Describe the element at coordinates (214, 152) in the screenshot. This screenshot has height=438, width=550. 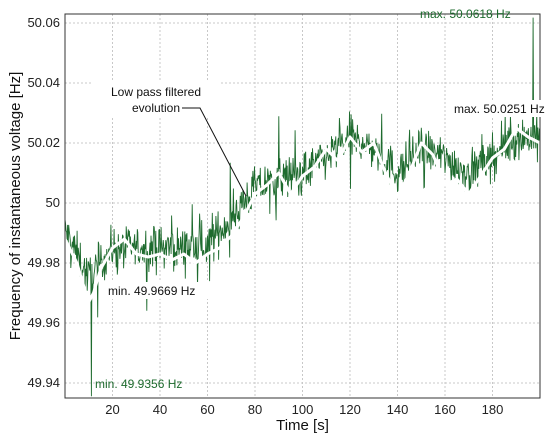
I see `filtered-label-leader-line` at that location.